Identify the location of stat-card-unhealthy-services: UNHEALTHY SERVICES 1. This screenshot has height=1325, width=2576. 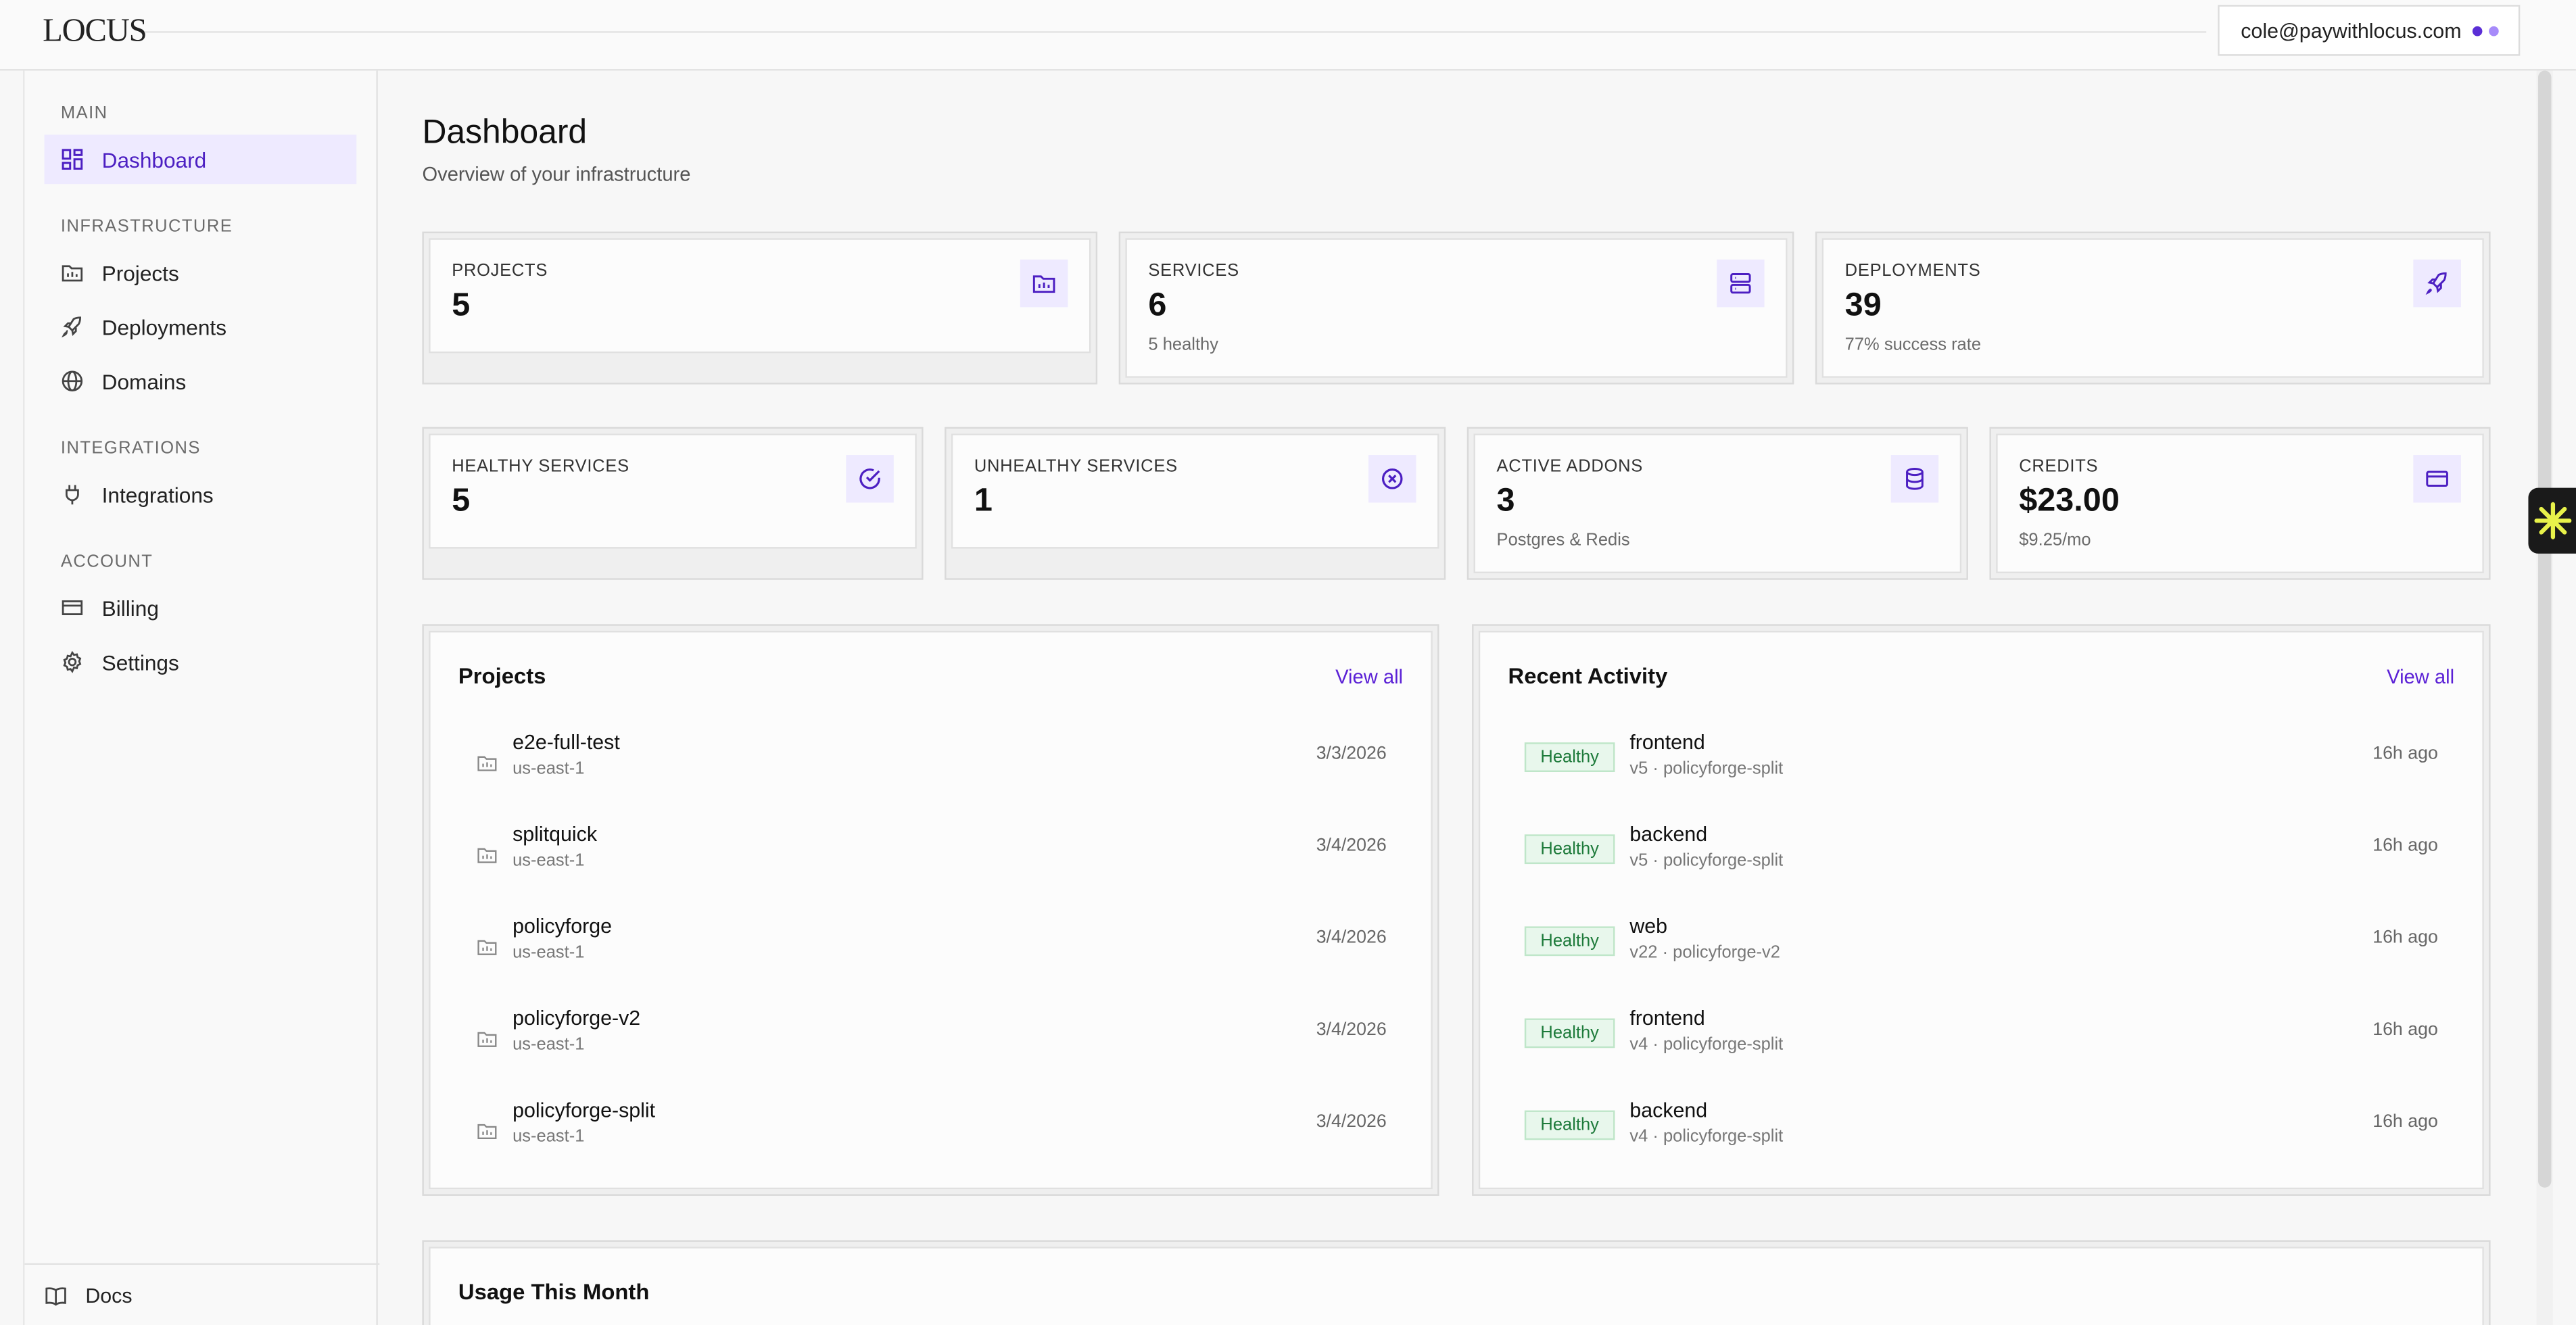
(1195, 503).